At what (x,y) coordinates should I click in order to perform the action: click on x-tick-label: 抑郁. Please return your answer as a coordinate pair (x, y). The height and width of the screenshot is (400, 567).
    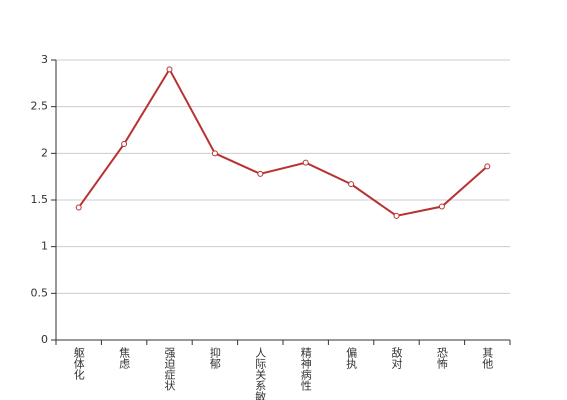
    Looking at the image, I should click on (214, 357).